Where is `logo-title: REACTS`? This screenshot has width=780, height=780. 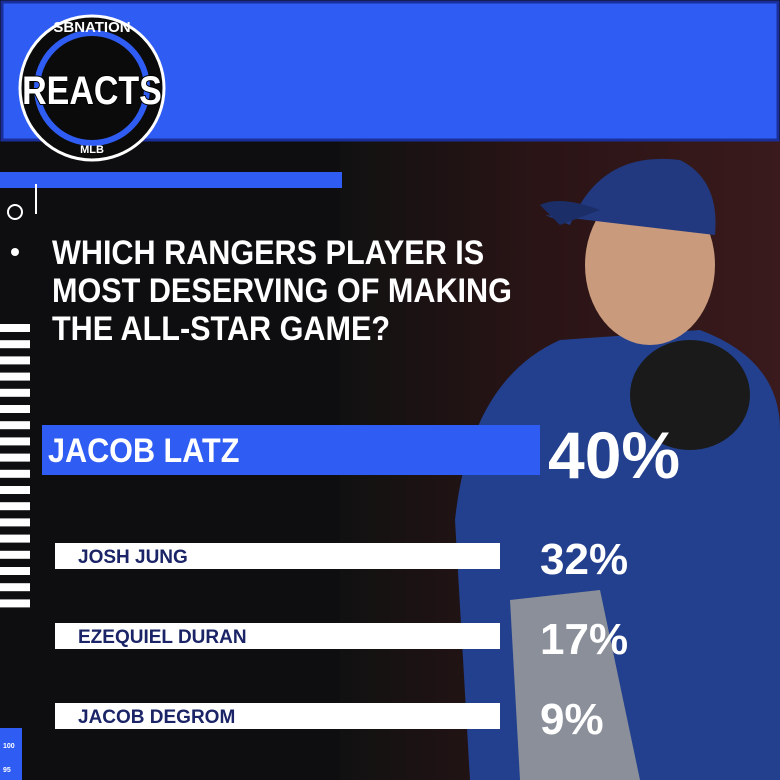
logo-title: REACTS is located at coordinates (92, 89).